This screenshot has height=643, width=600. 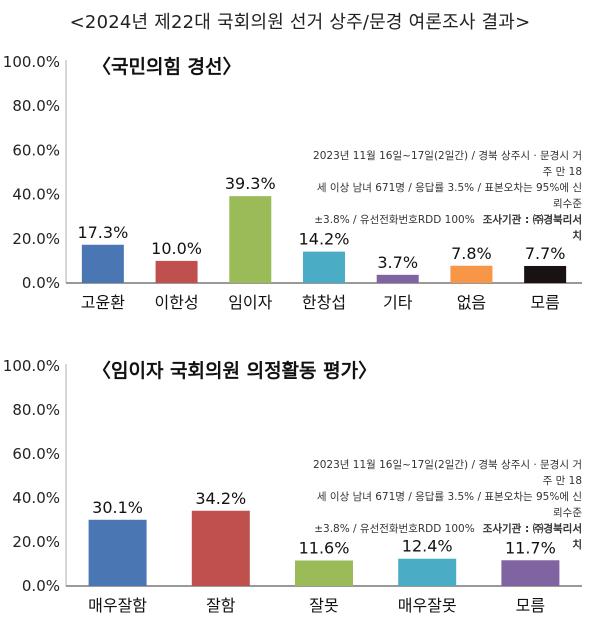 I want to click on category-label: 임이자, so click(x=250, y=302).